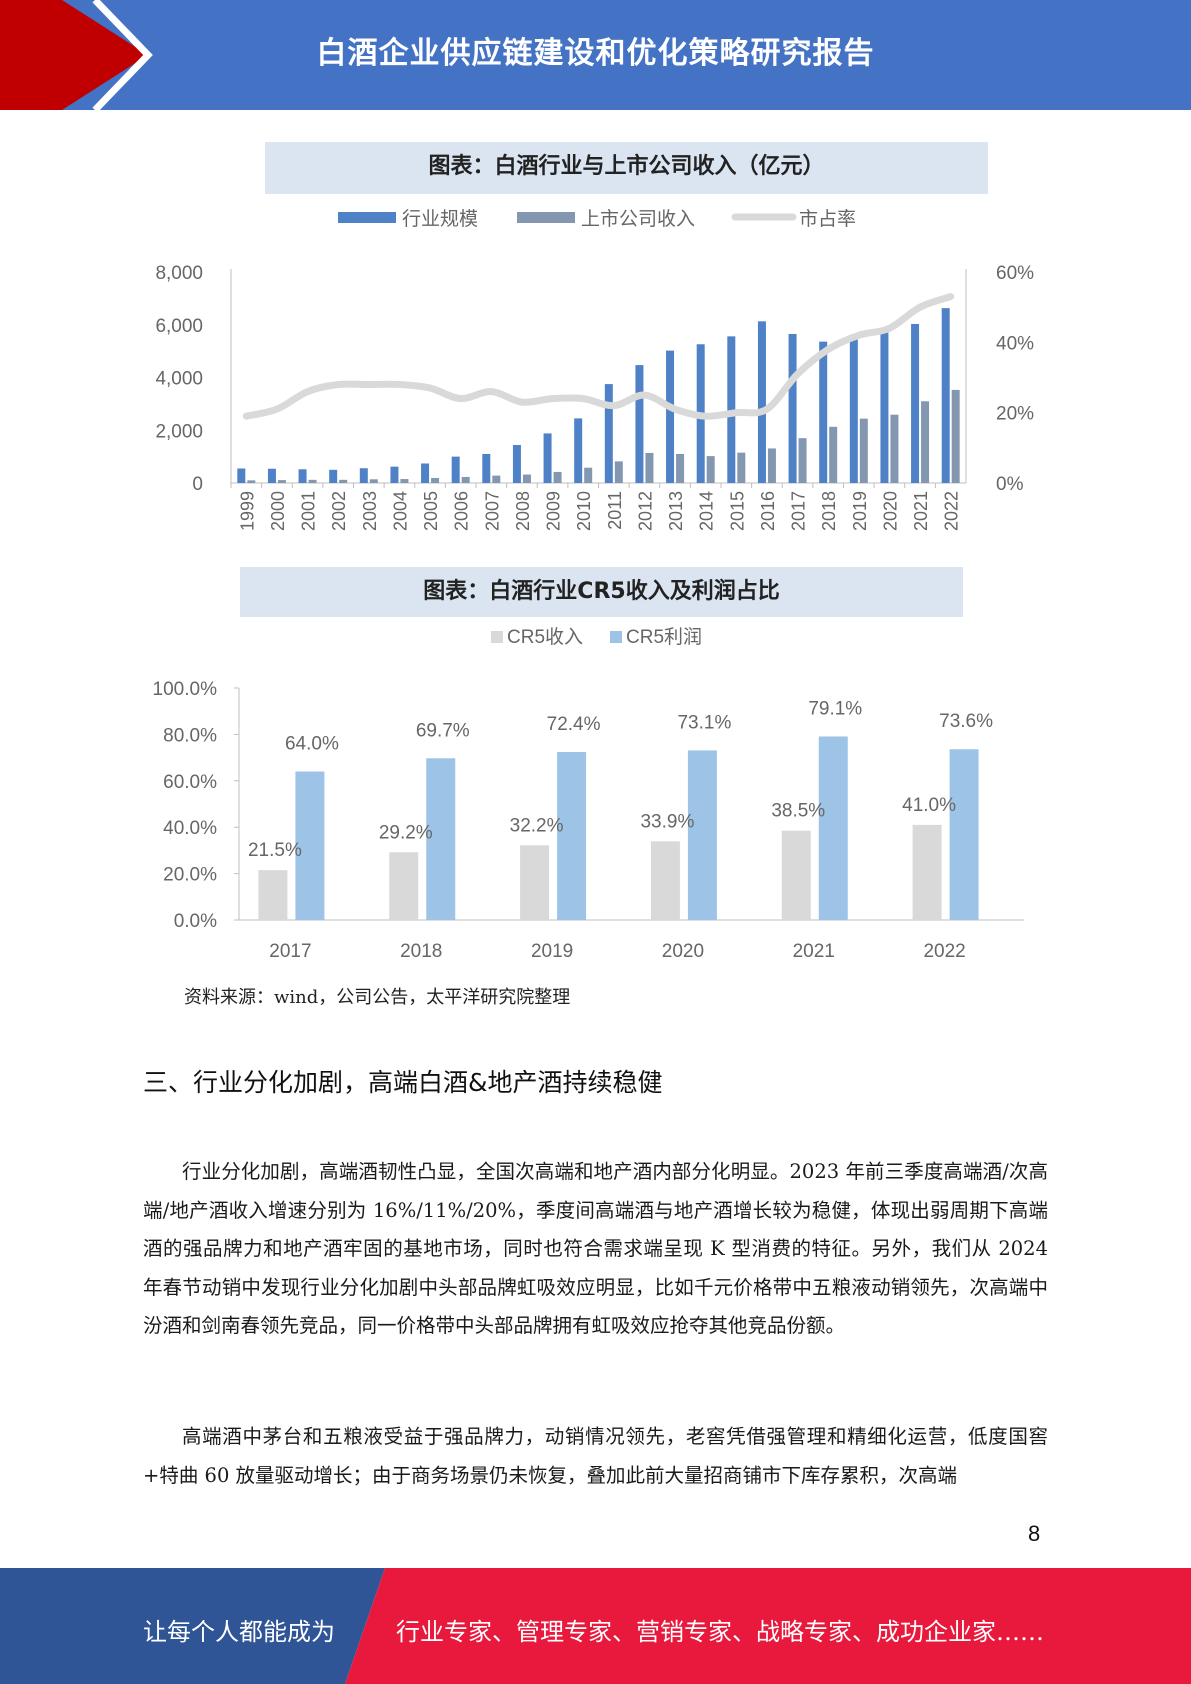  I want to click on y2-tick-label: 0%, so click(1010, 484).